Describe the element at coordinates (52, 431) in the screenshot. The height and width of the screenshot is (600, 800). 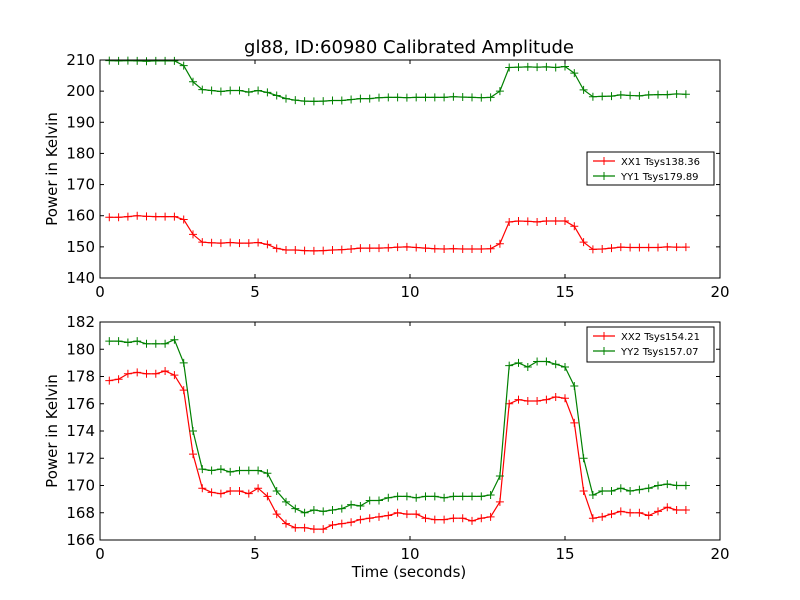
I see `y-axis-label: Power in Kelvin` at that location.